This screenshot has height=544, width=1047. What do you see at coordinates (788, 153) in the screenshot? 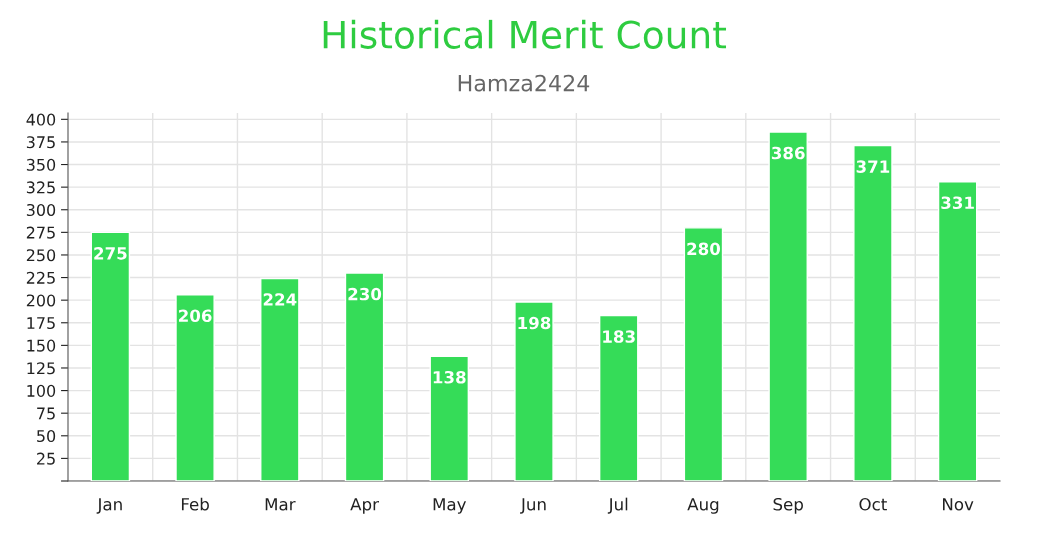
I see `data-label: 386` at bounding box center [788, 153].